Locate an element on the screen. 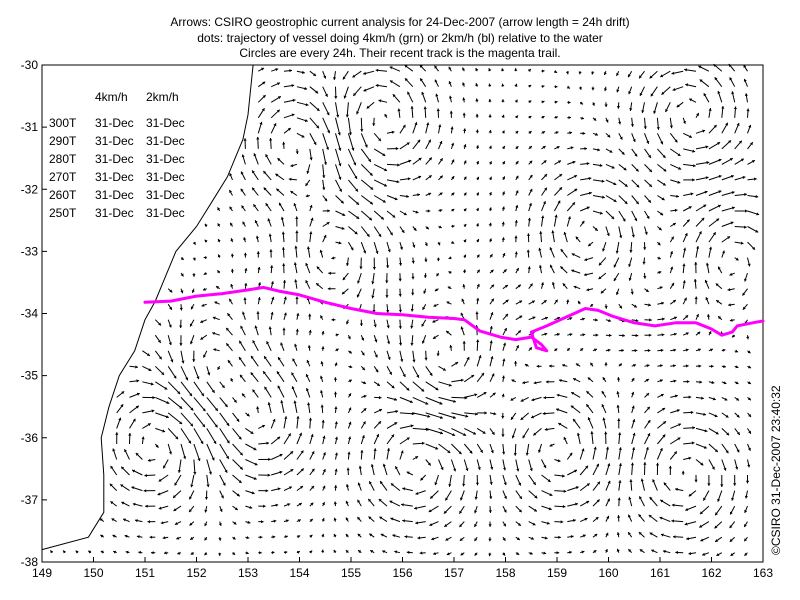 The width and height of the screenshot is (800, 600). table-row-2kmh: 31-Dec is located at coordinates (165, 123).